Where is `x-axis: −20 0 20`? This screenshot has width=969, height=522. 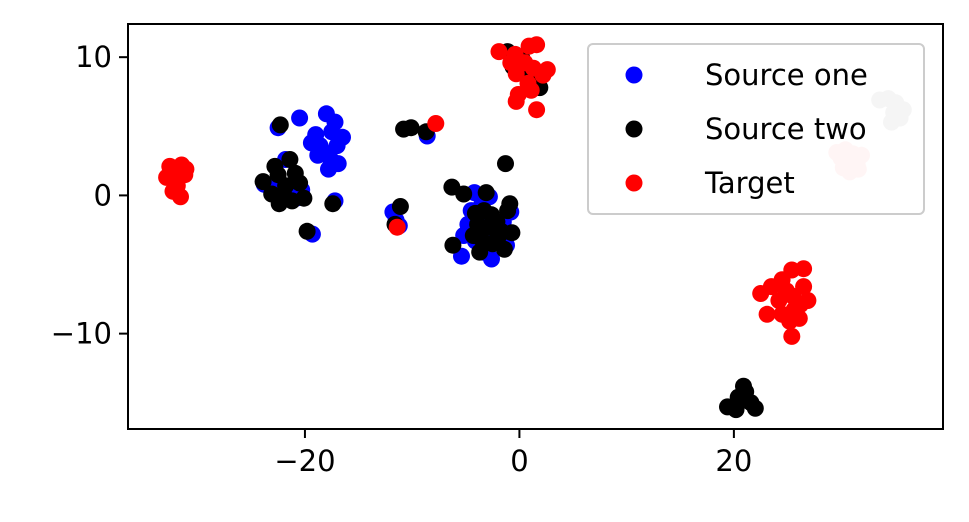
x-axis: −20 0 20 is located at coordinates (513, 453).